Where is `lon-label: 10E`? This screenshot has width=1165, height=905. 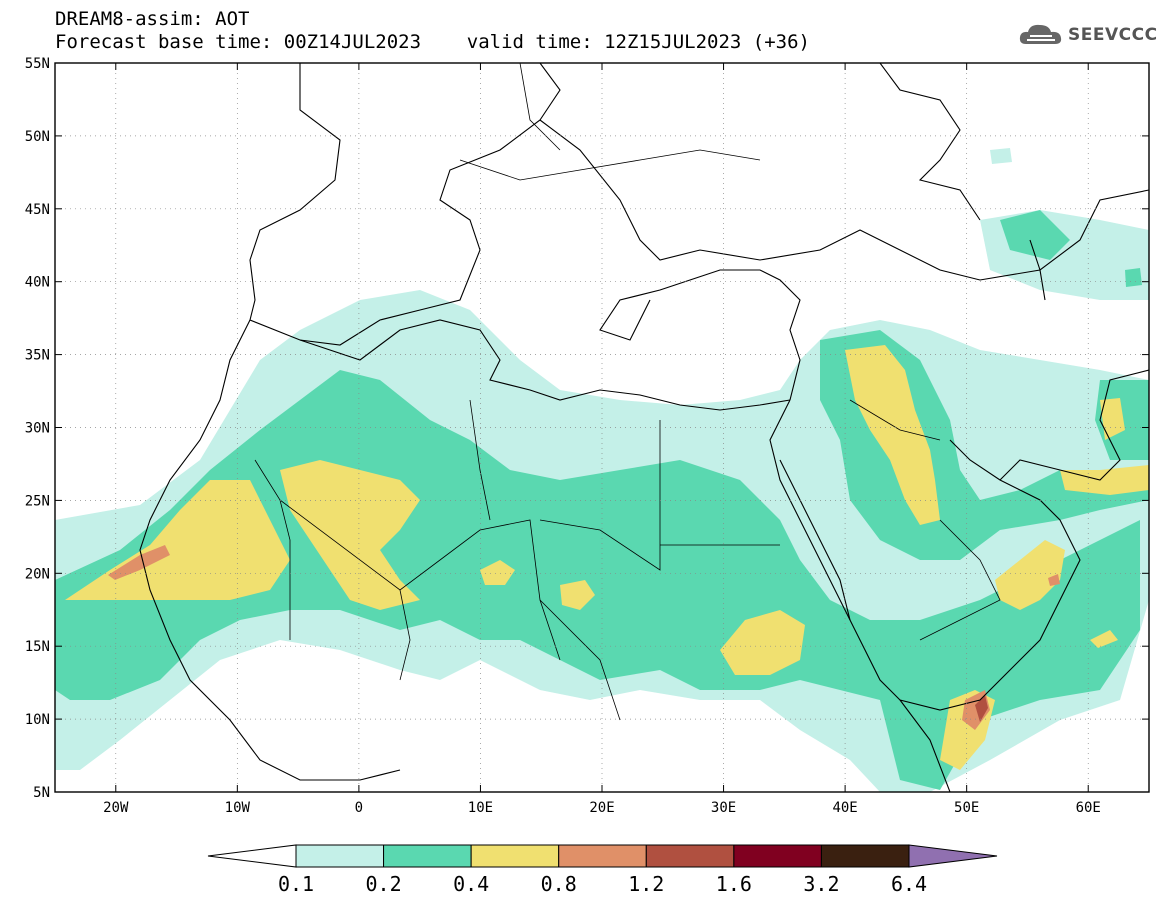
lon-label: 10E is located at coordinates (480, 808).